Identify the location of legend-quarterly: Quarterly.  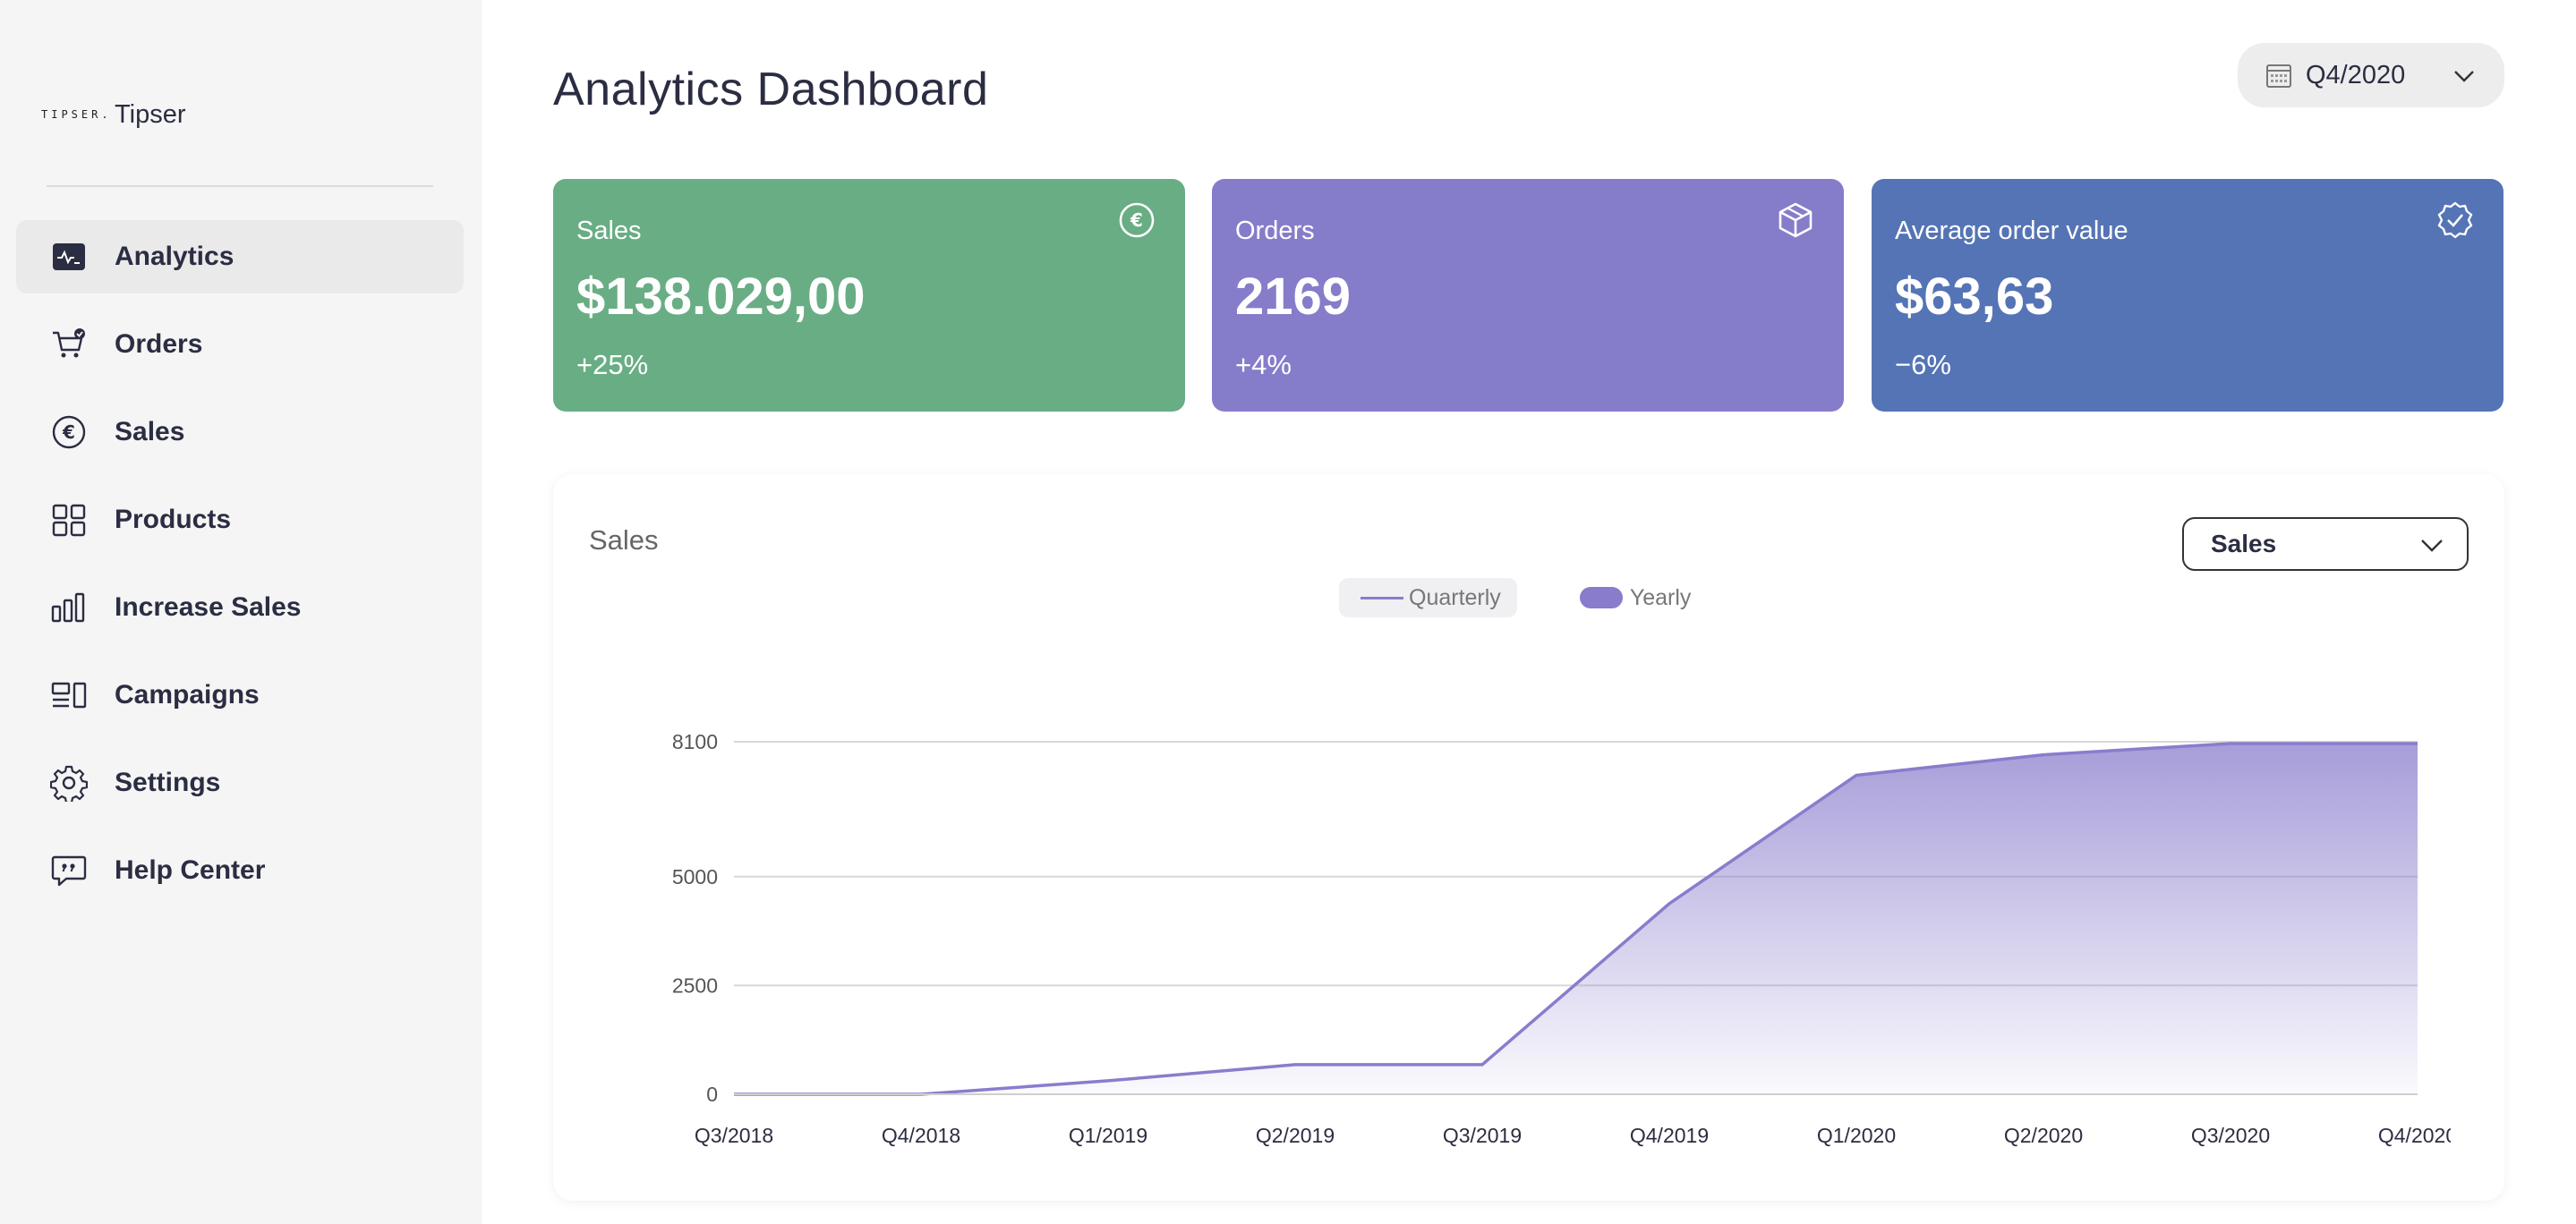
(1428, 597).